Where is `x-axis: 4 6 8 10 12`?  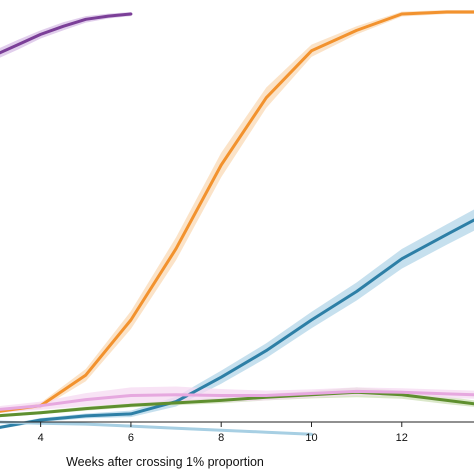
x-axis: 4 6 8 10 12 is located at coordinates (237, 432).